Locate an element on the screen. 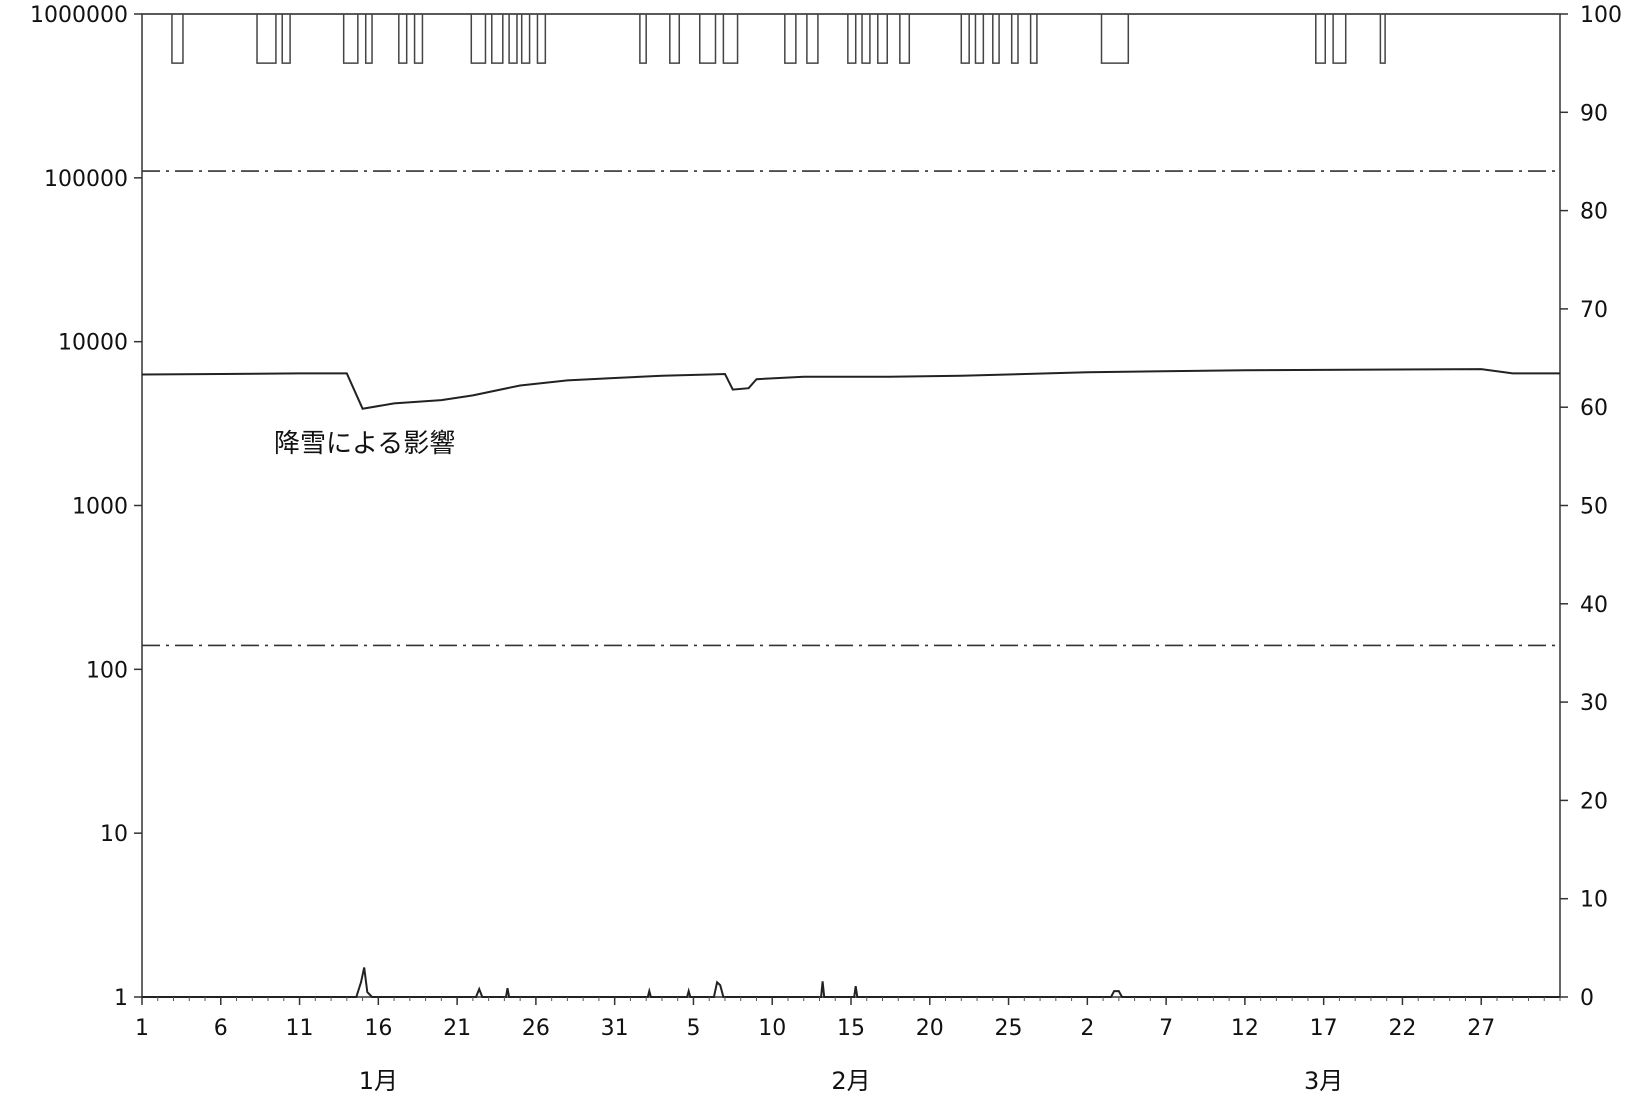  left-axis-tick-label: 1000 is located at coordinates (100, 507).